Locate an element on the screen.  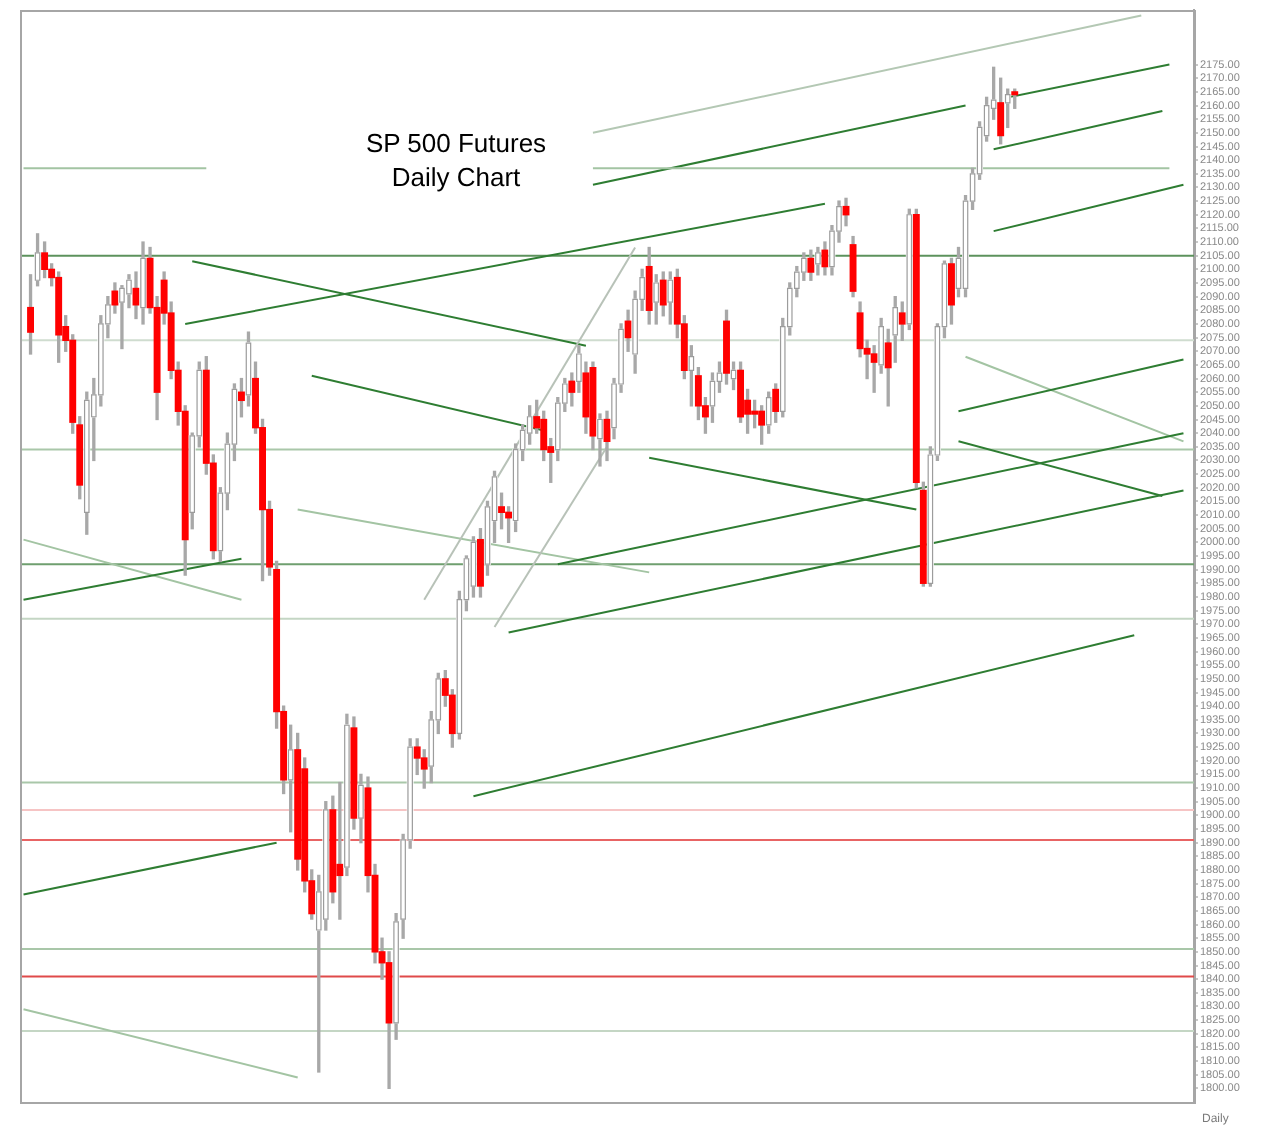
text: Daily Chart is located at coordinates (456, 177).